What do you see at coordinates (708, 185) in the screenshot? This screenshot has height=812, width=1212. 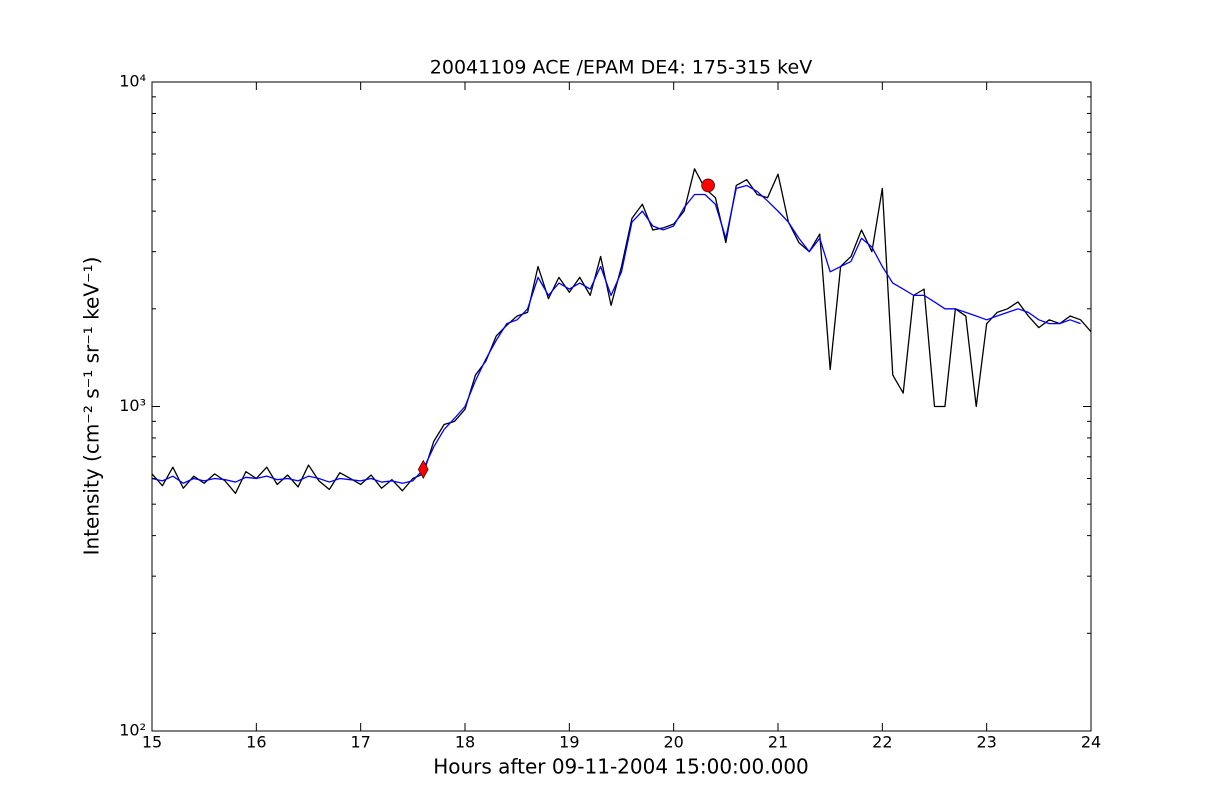 I see `circle-marker` at bounding box center [708, 185].